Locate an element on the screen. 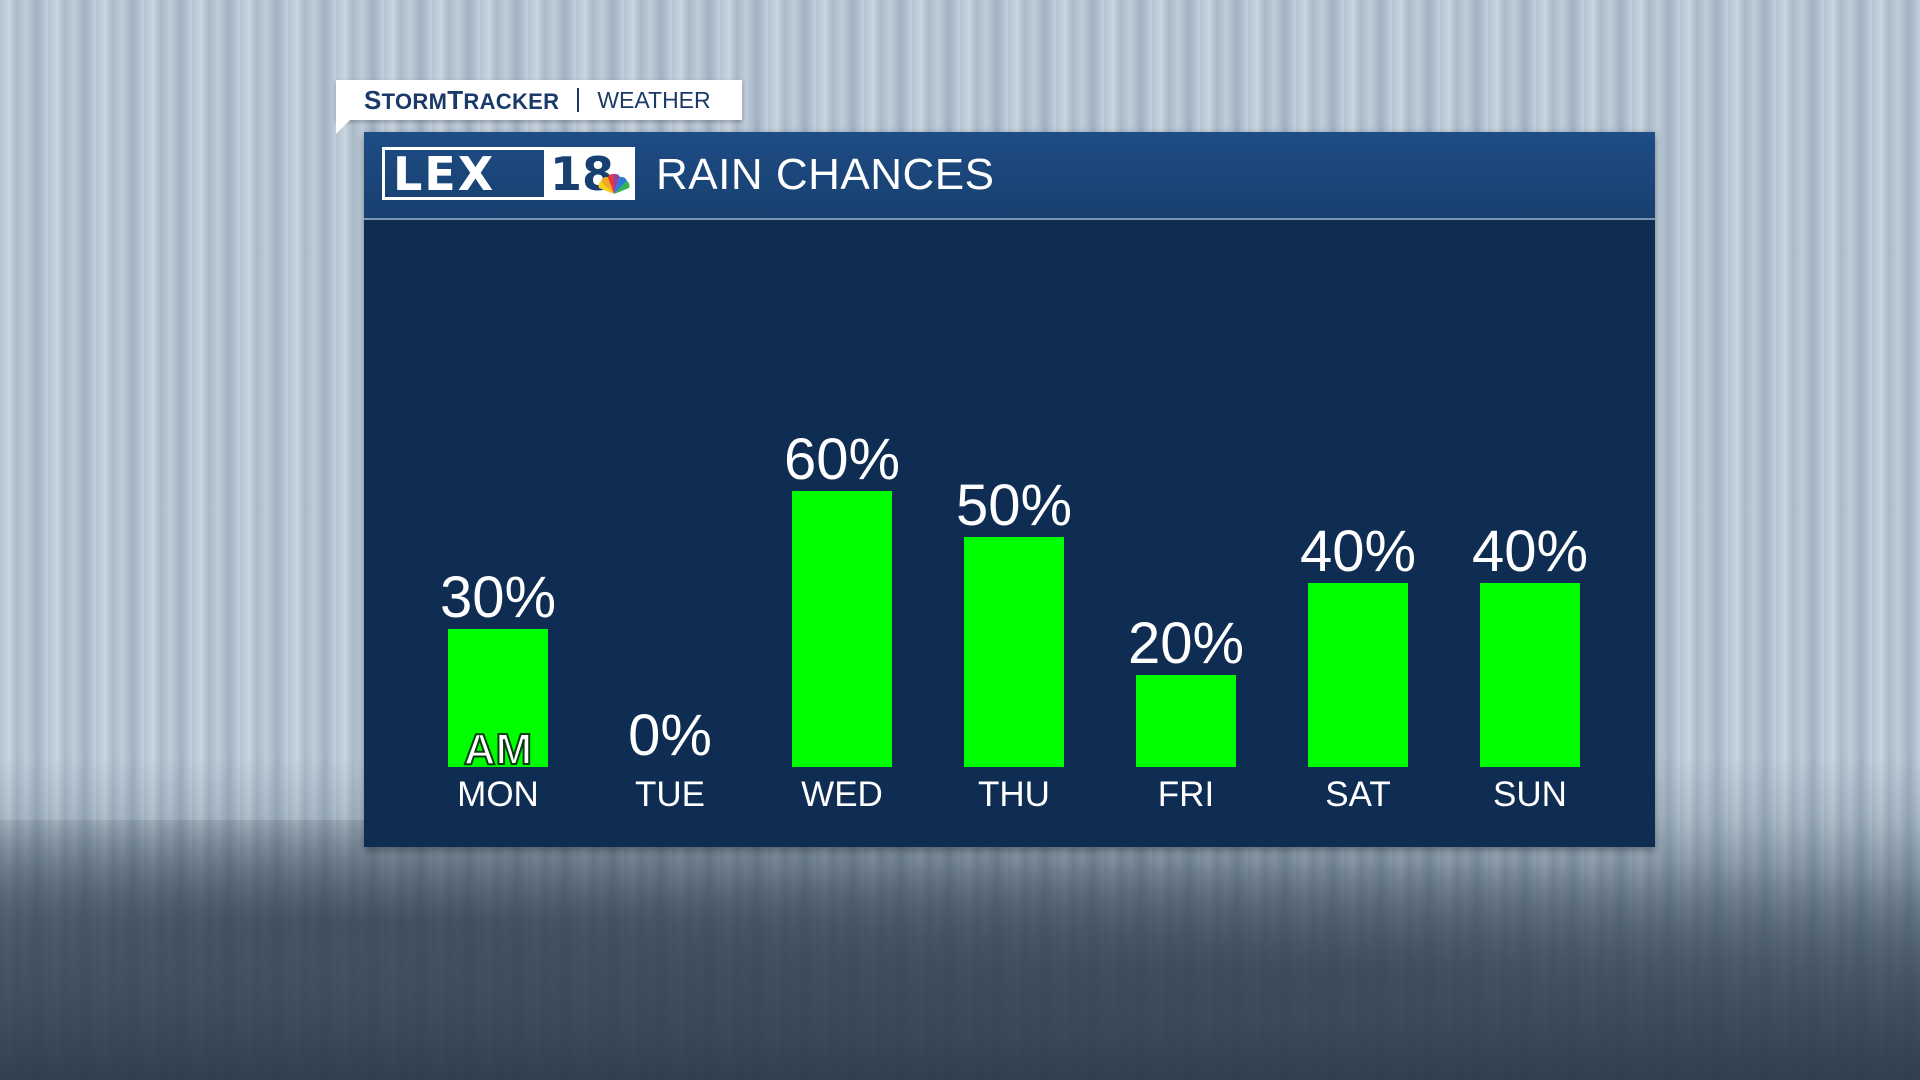  category-label-wed: WED is located at coordinates (842, 794).